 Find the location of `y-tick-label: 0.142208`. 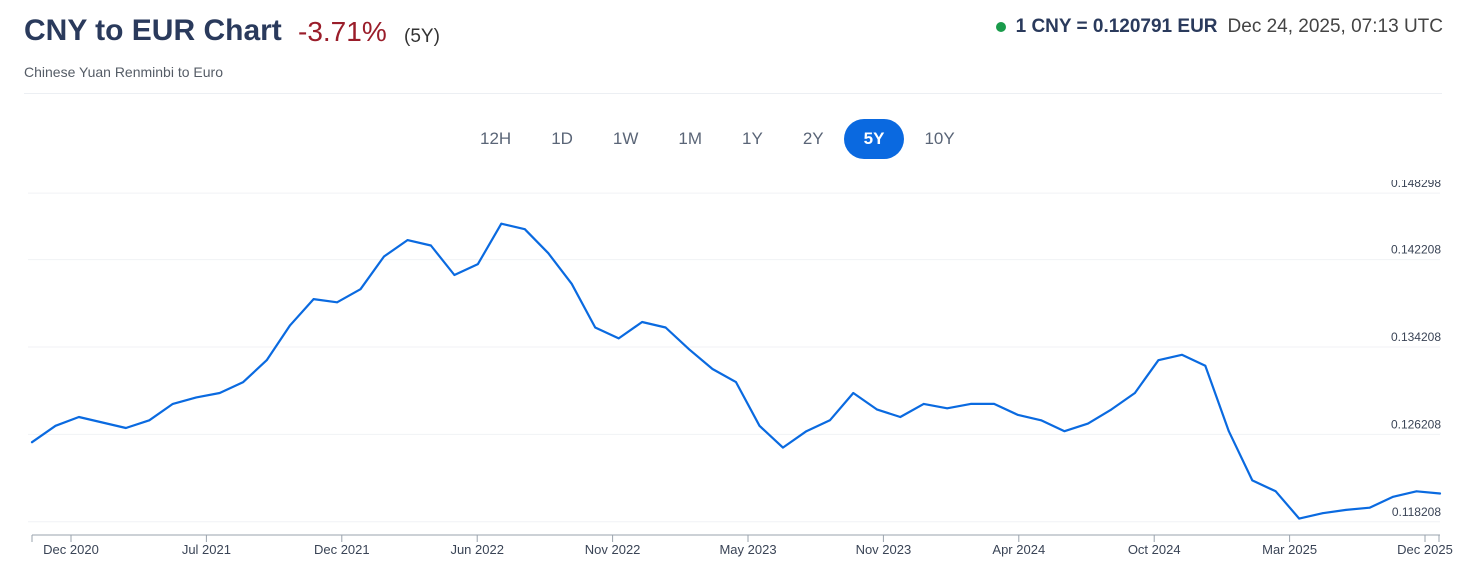

y-tick-label: 0.142208 is located at coordinates (1416, 250).